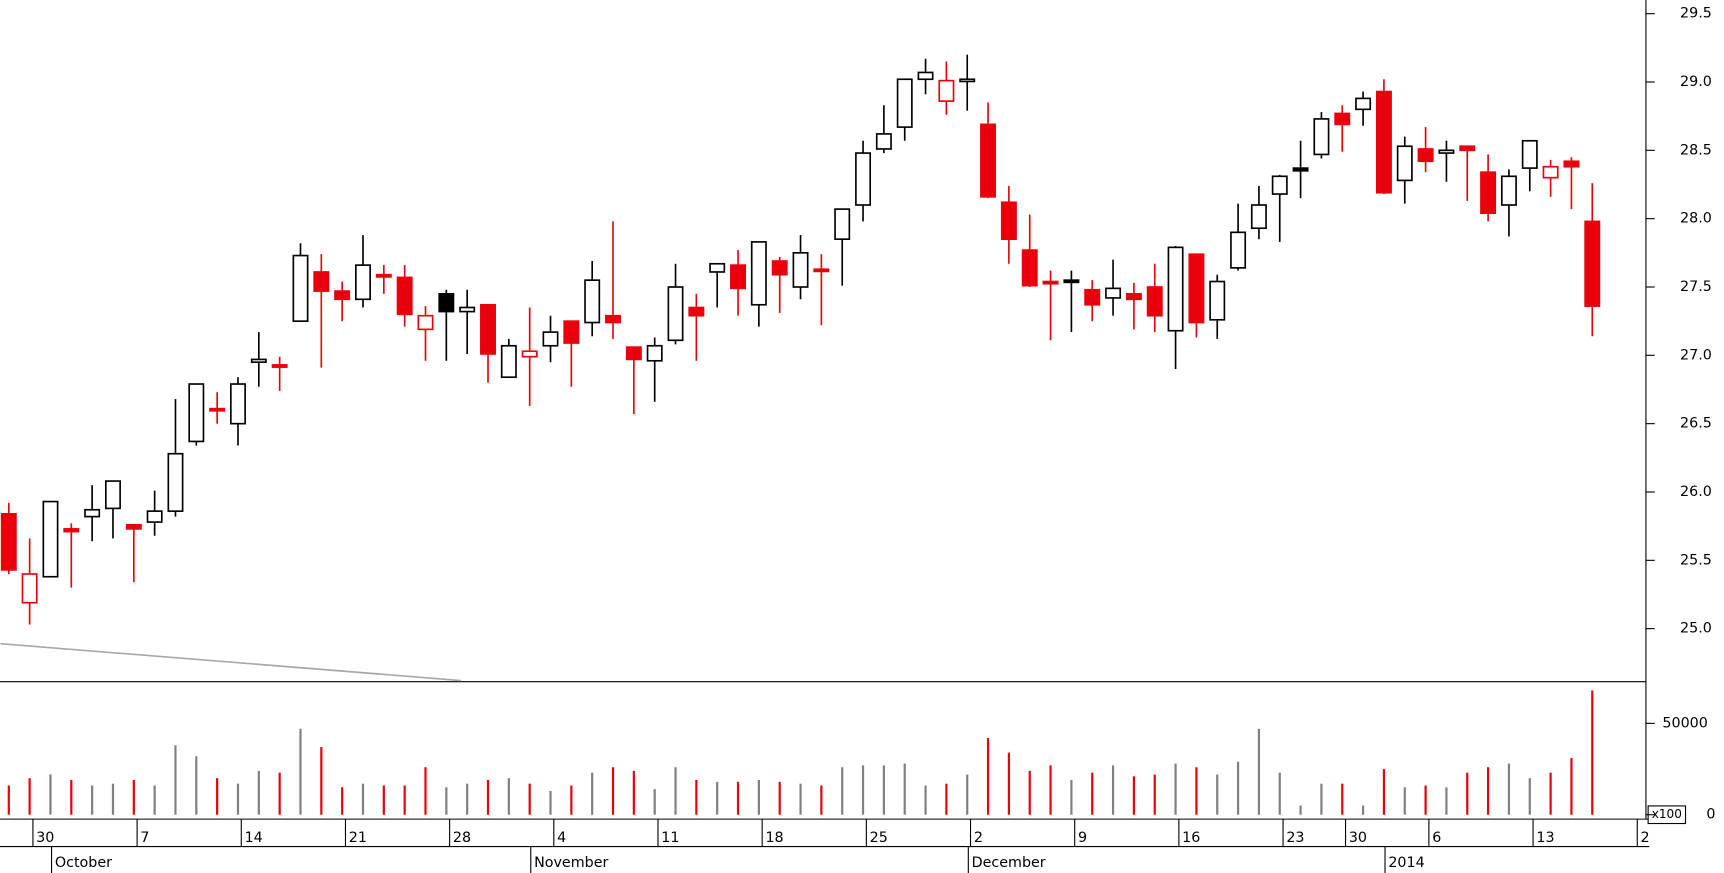 The image size is (1724, 873). Describe the element at coordinates (1436, 838) in the screenshot. I see `day-tick-label: 6` at that location.